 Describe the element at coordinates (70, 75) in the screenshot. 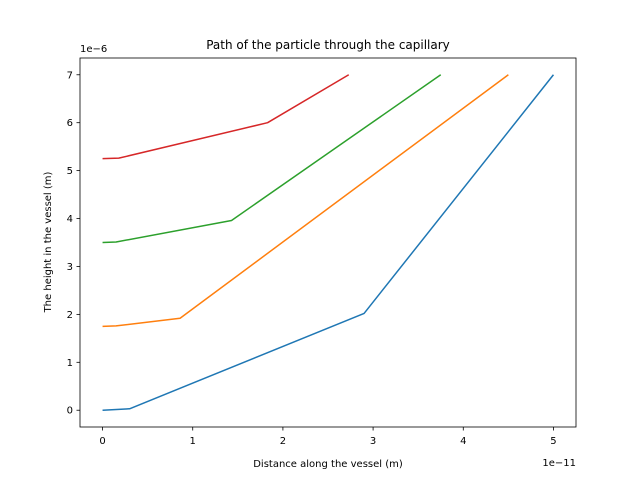

I see `y-tick-label: 7` at that location.